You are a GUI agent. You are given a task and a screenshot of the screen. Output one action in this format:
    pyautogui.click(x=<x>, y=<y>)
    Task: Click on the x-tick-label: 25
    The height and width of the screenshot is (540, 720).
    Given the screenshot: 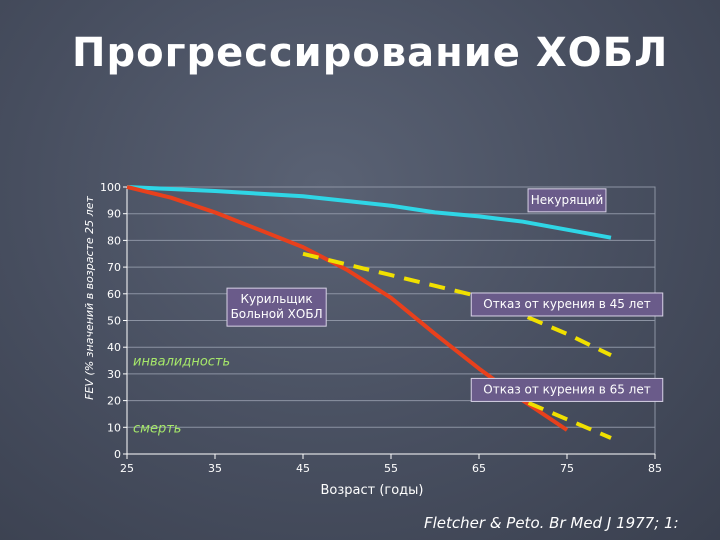 What is the action you would take?
    pyautogui.click(x=127, y=468)
    